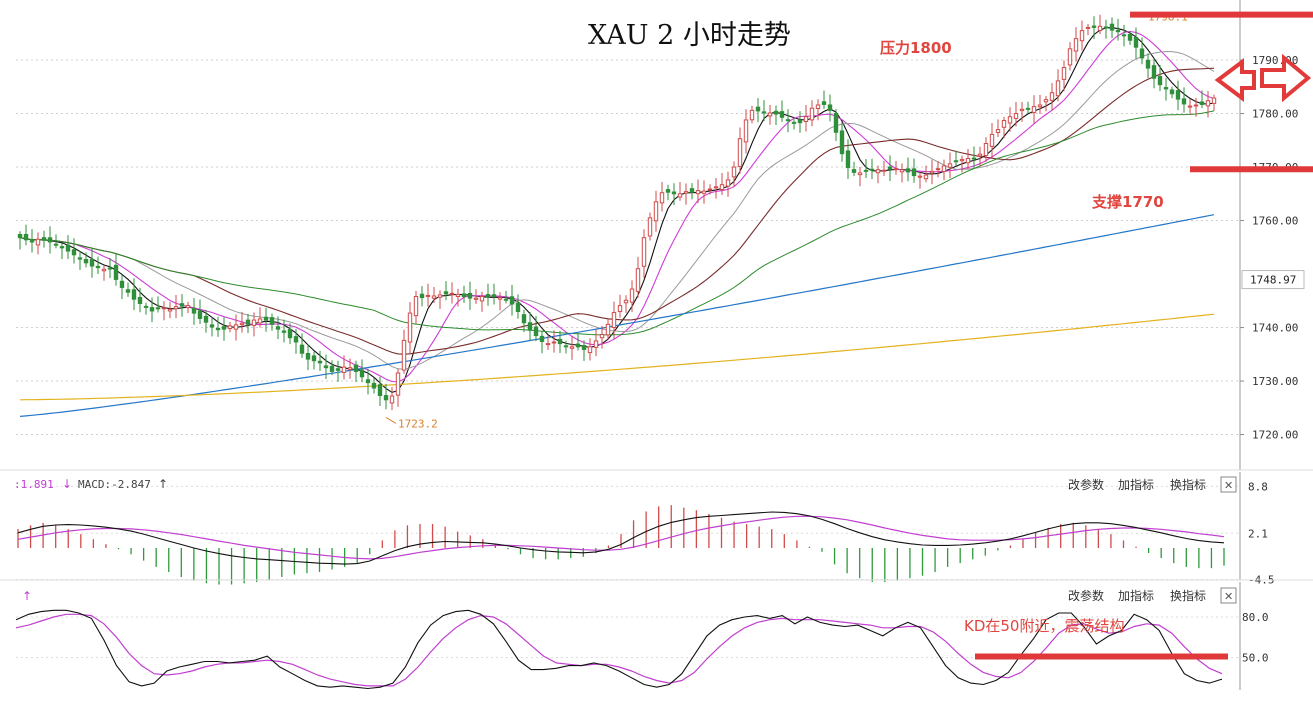 This screenshot has width=1313, height=719. What do you see at coordinates (916, 48) in the screenshot?
I see `resistance-annotation: 压力1800` at bounding box center [916, 48].